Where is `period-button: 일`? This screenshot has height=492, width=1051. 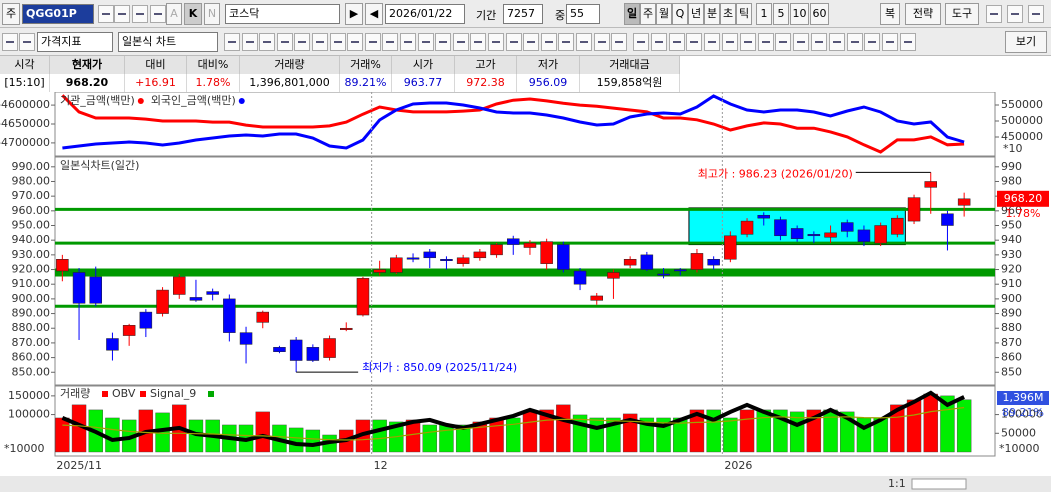
period-button: 일 is located at coordinates (632, 14).